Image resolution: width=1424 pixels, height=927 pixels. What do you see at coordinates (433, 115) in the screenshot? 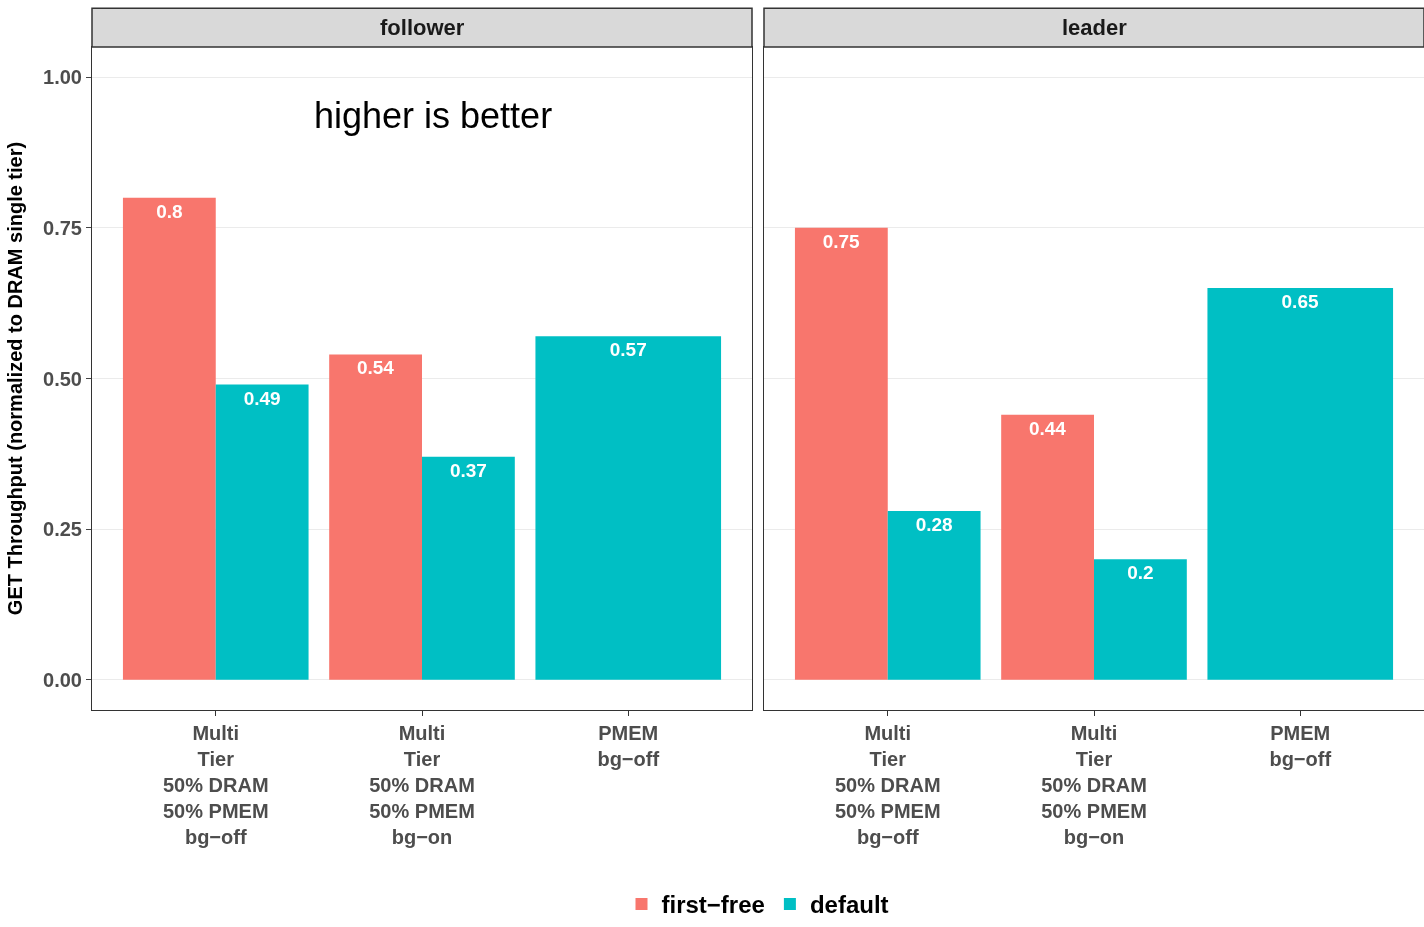
I see `annotation: higher is better` at bounding box center [433, 115].